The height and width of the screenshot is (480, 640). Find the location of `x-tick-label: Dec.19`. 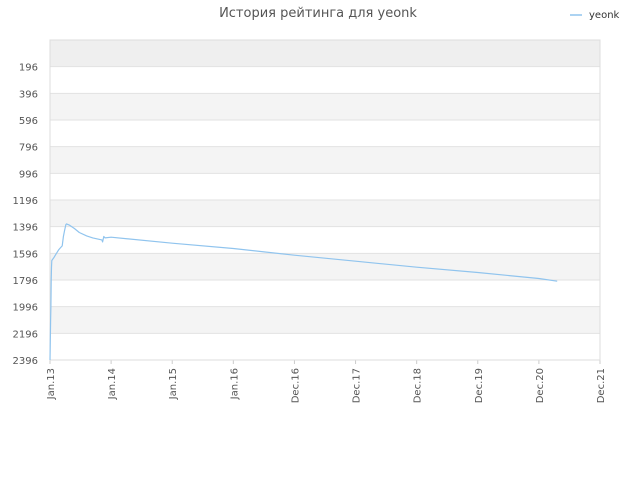

x-tick-label: Dec.19 is located at coordinates (479, 385).